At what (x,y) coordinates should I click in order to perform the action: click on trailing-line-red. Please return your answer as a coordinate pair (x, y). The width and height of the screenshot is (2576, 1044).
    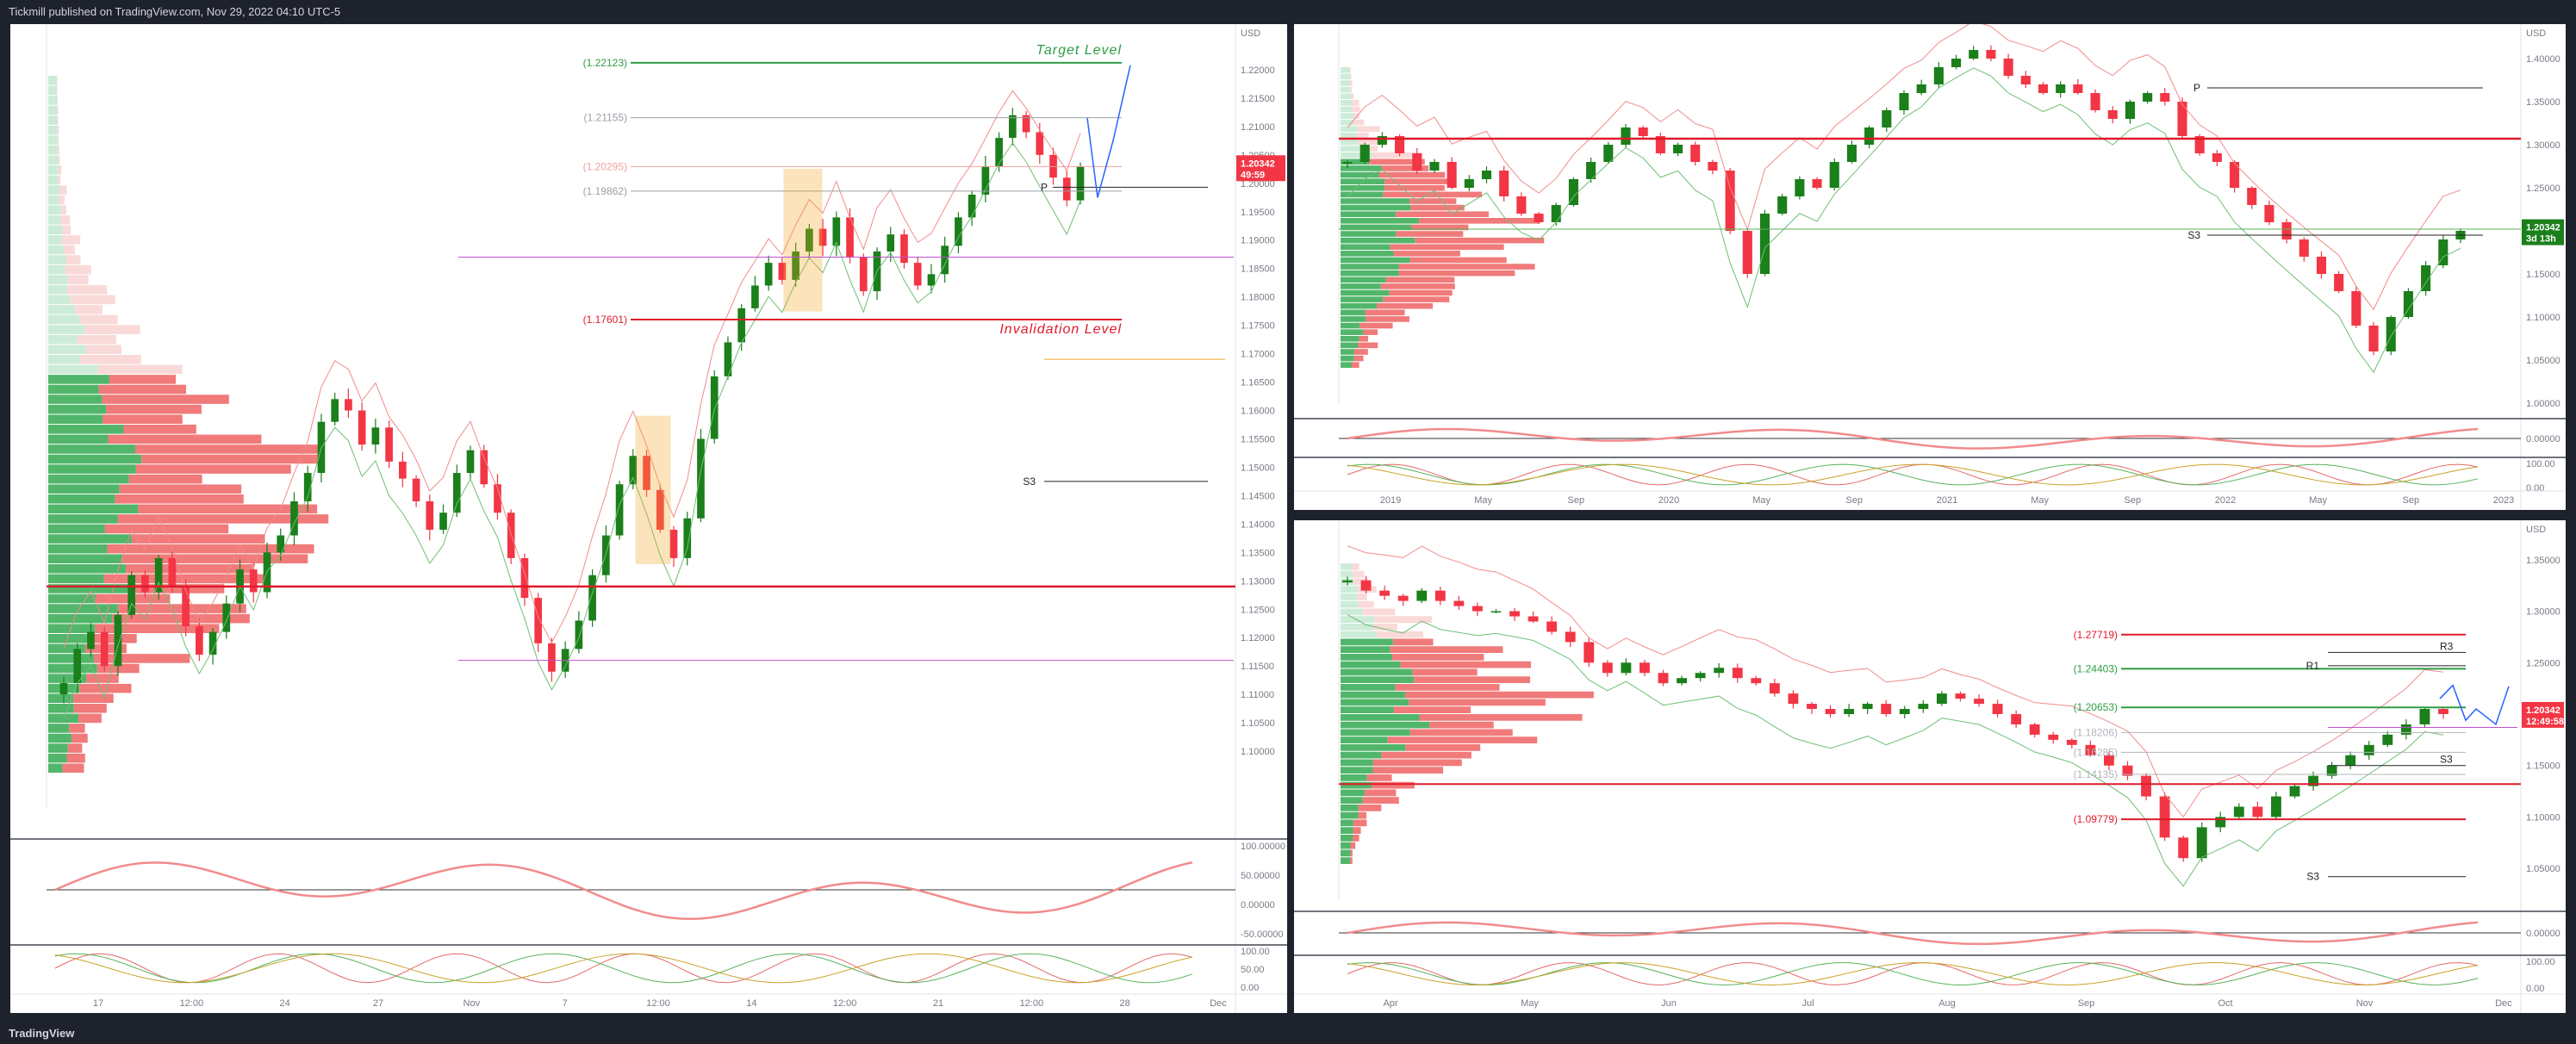
    Looking at the image, I should click on (1904, 167).